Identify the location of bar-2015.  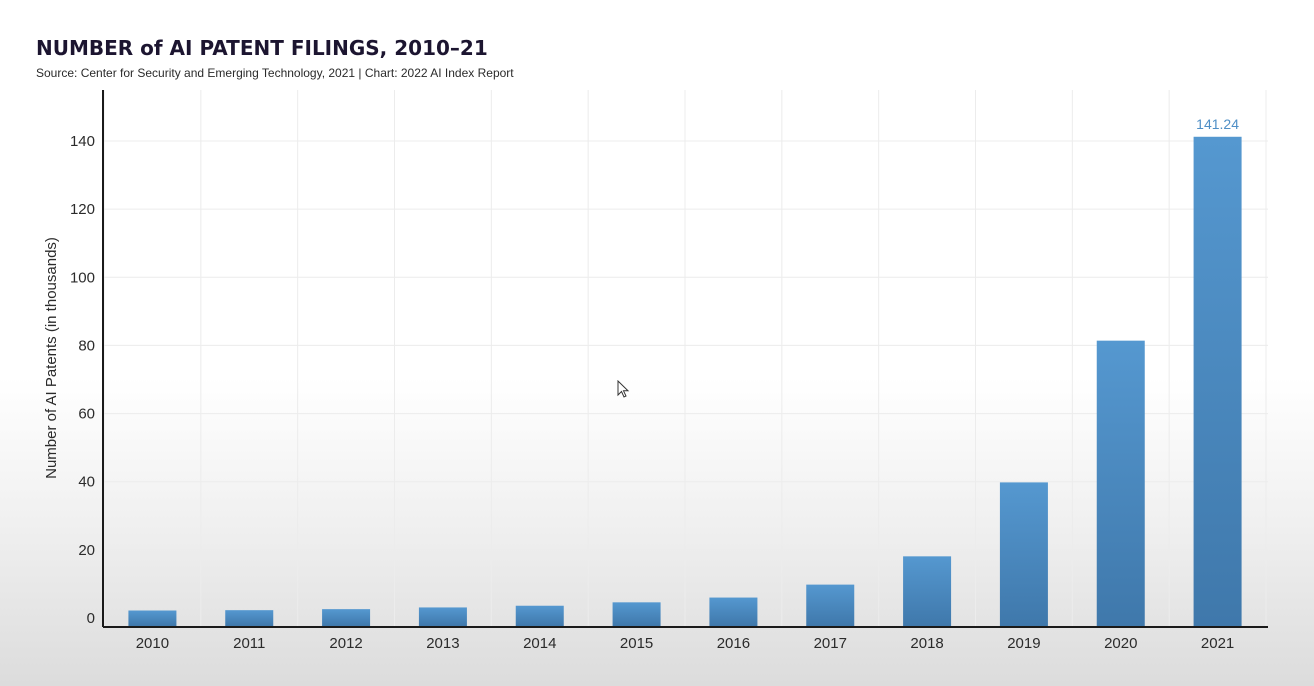
(636, 614).